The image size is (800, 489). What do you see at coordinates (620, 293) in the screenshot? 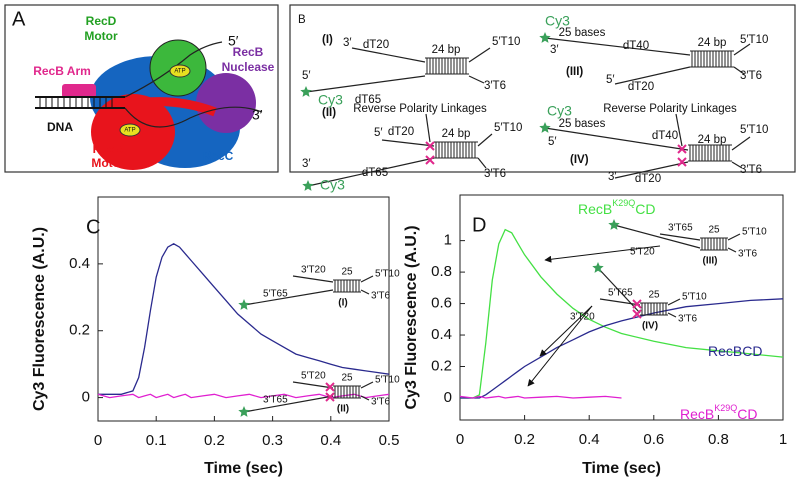
I see `left-top-label: 5′T65` at bounding box center [620, 293].